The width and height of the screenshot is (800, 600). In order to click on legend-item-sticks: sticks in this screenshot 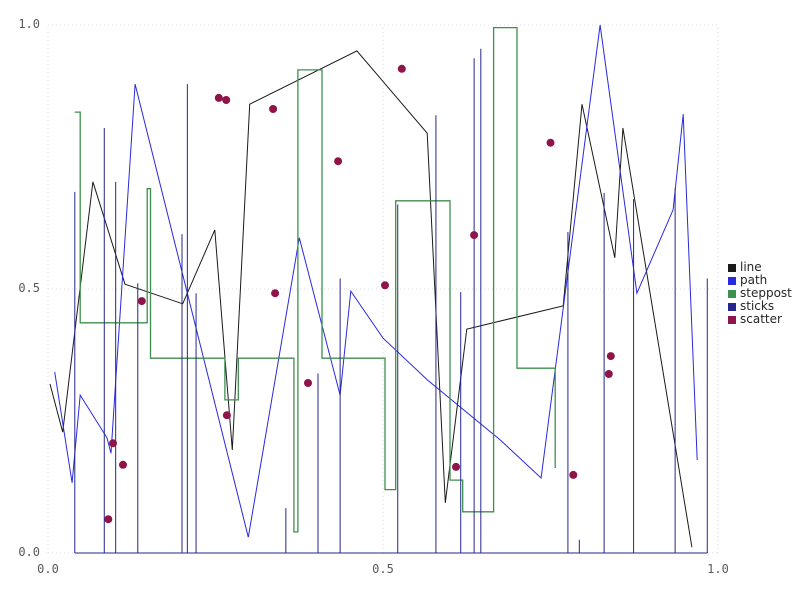, I will do `click(760, 306)`.